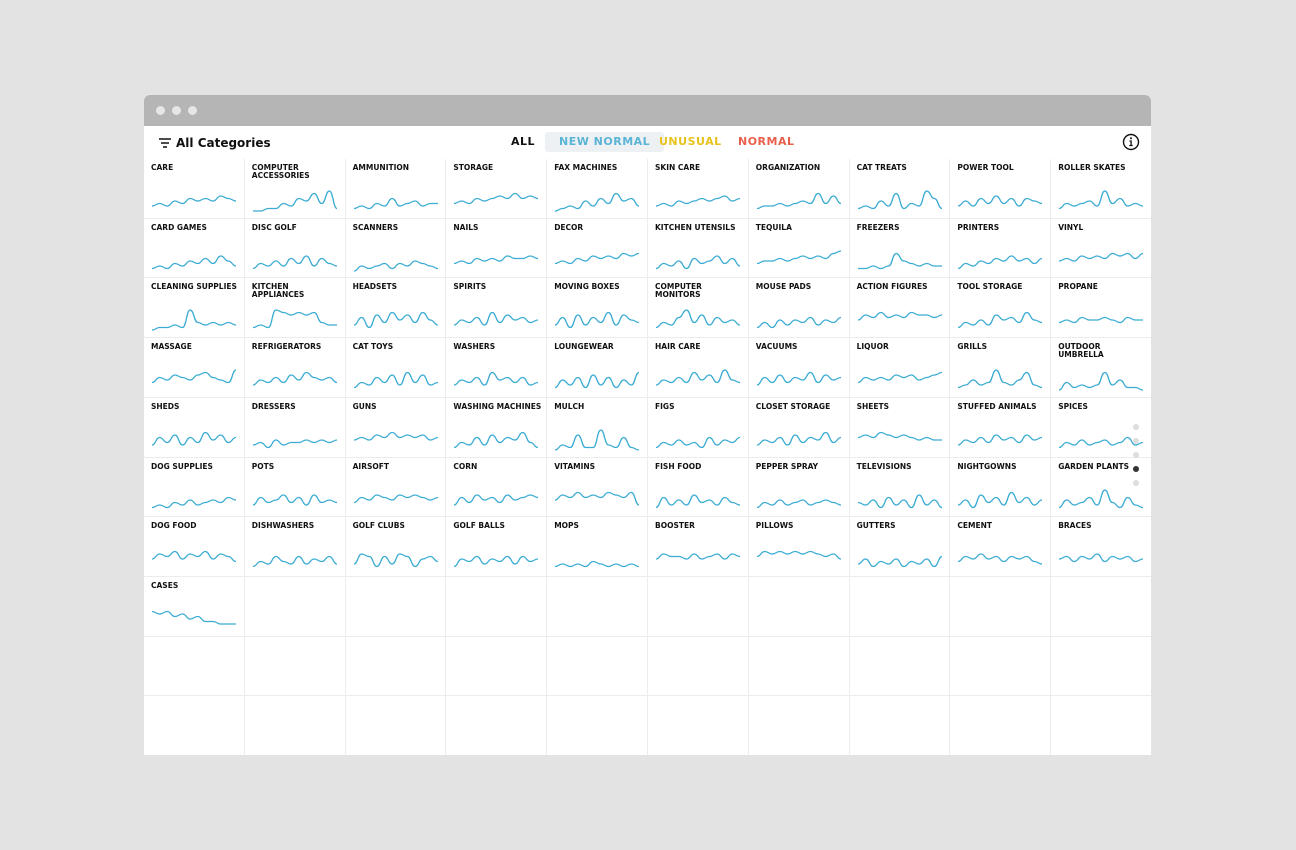  I want to click on category-label: WASHING MACHINES, so click(497, 406).